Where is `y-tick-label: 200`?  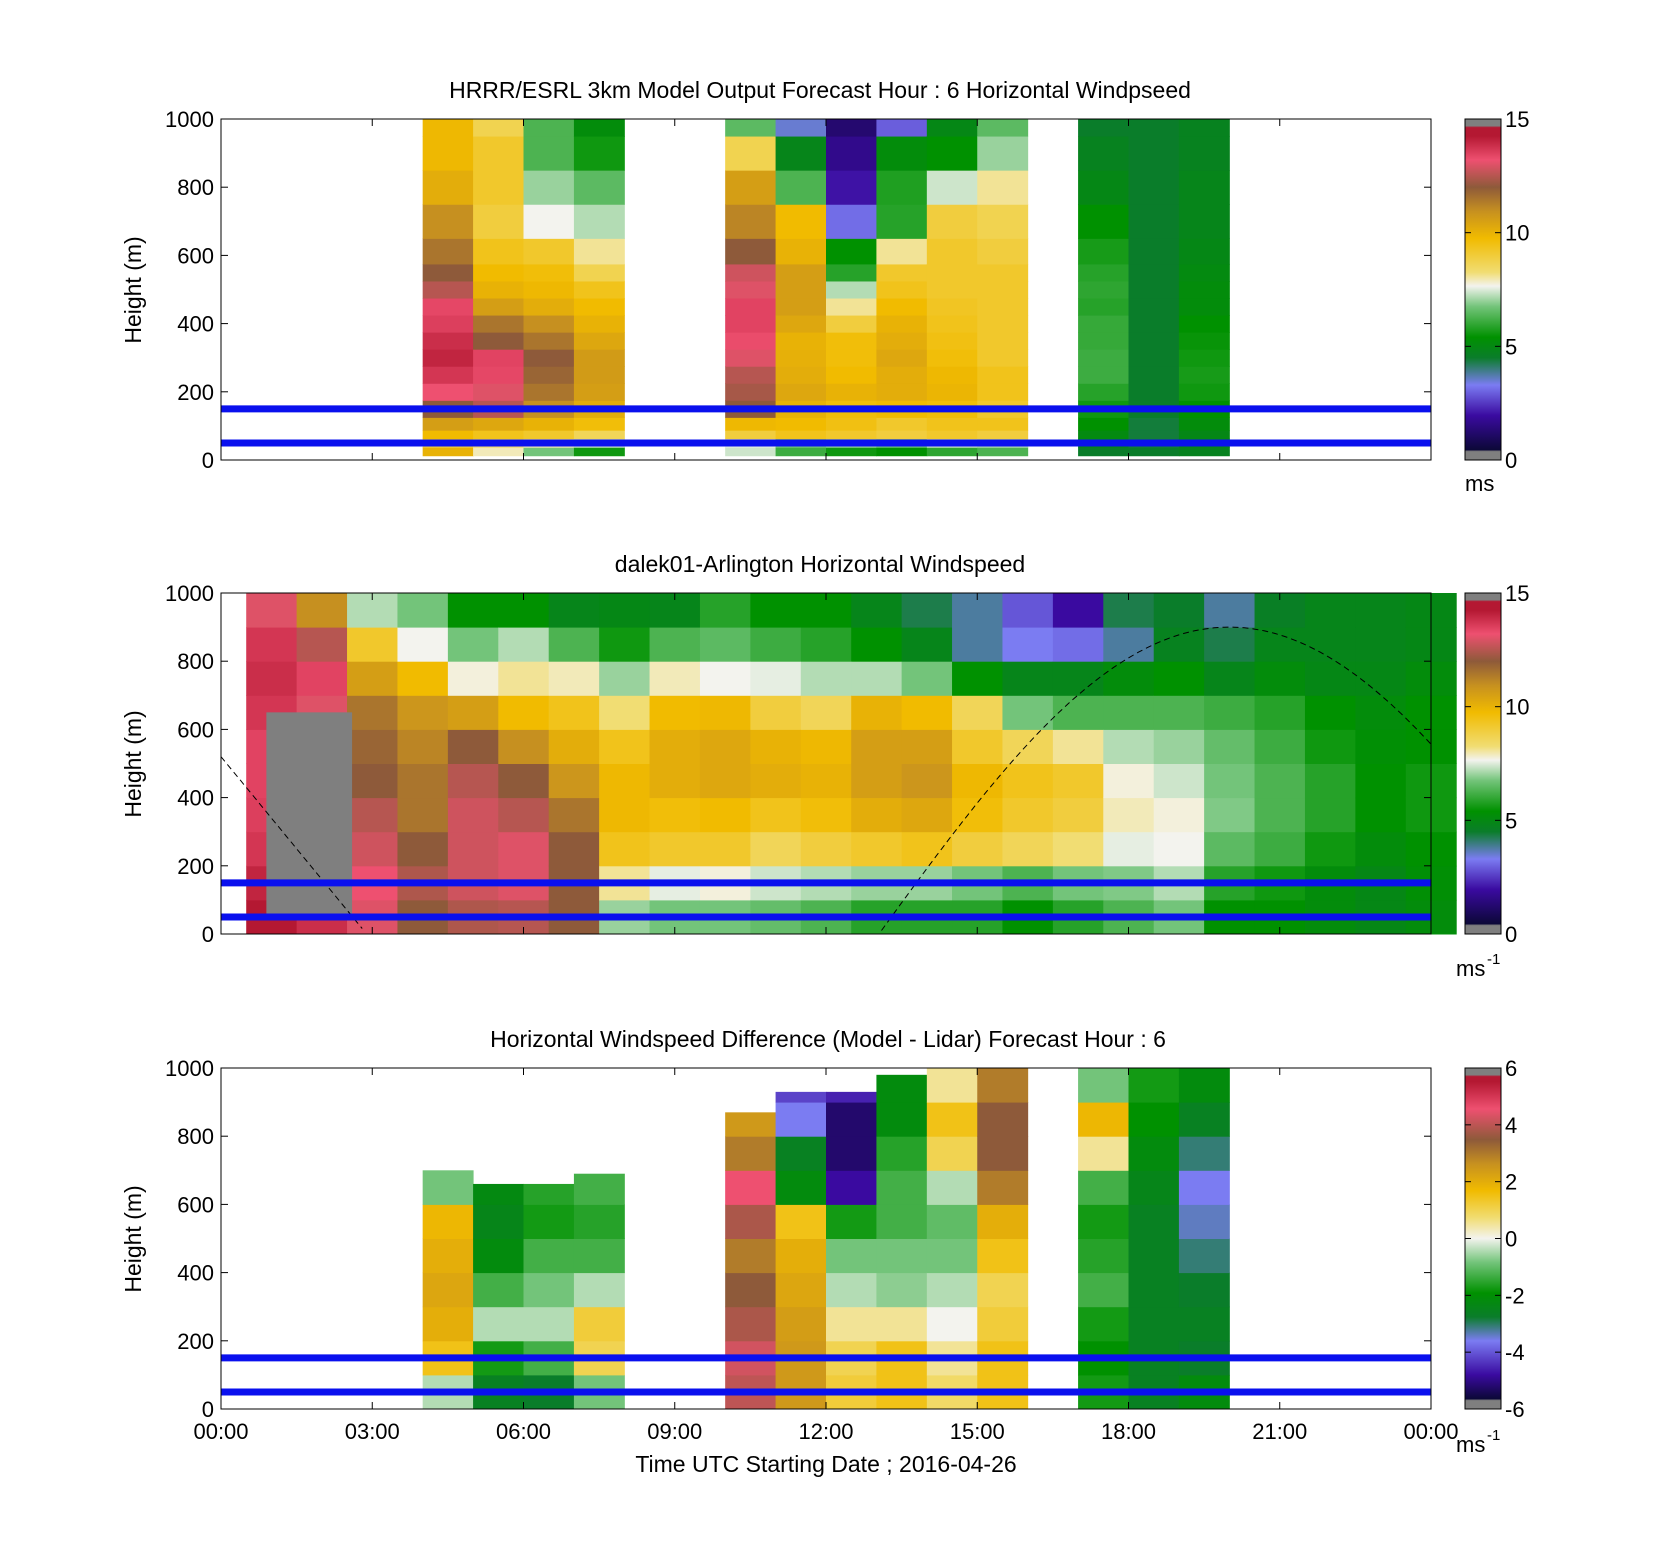 y-tick-label: 200 is located at coordinates (195, 392).